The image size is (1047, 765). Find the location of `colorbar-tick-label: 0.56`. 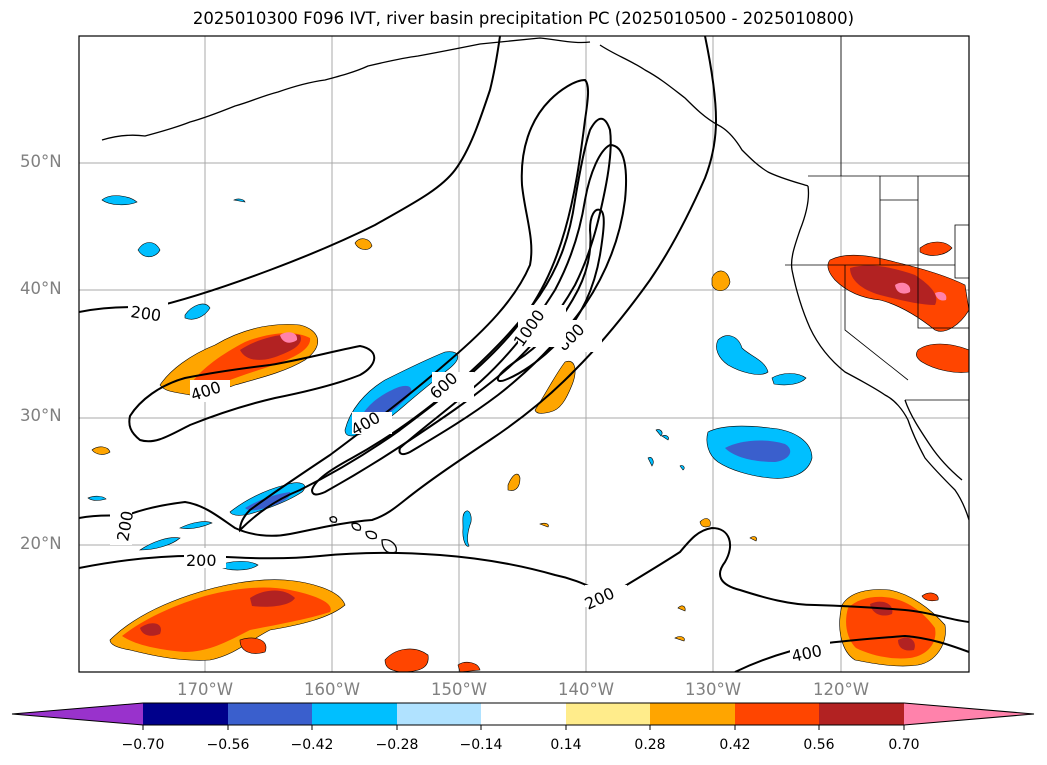

colorbar-tick-label: 0.56 is located at coordinates (819, 745).